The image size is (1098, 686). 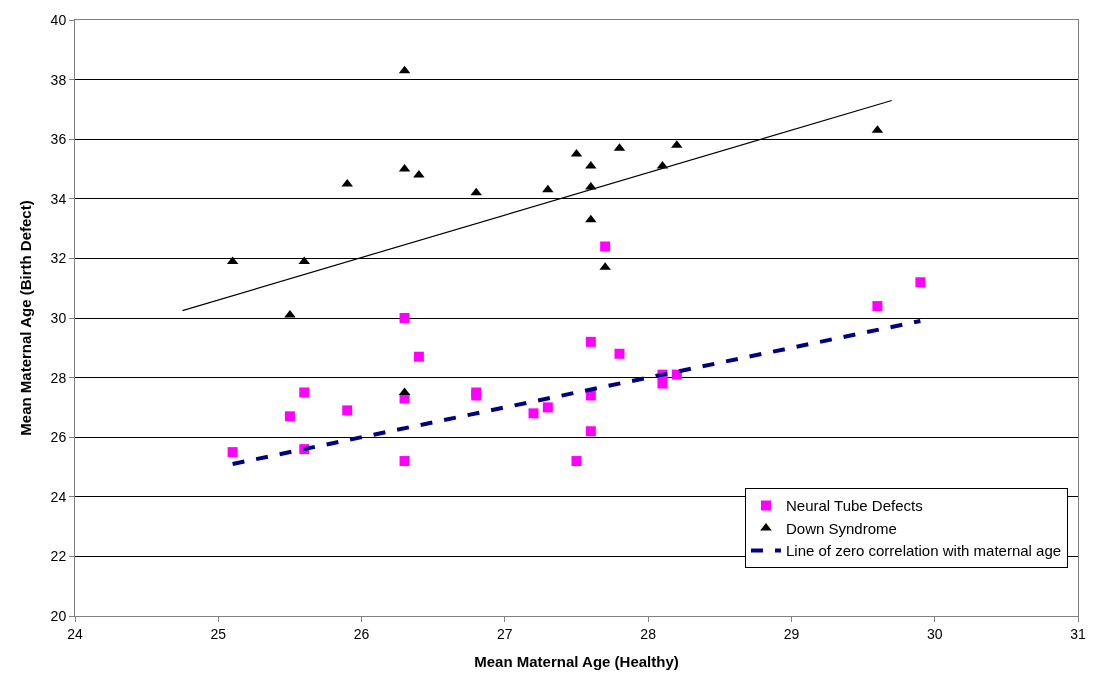 I want to click on x-tick-label: 26, so click(x=361, y=633).